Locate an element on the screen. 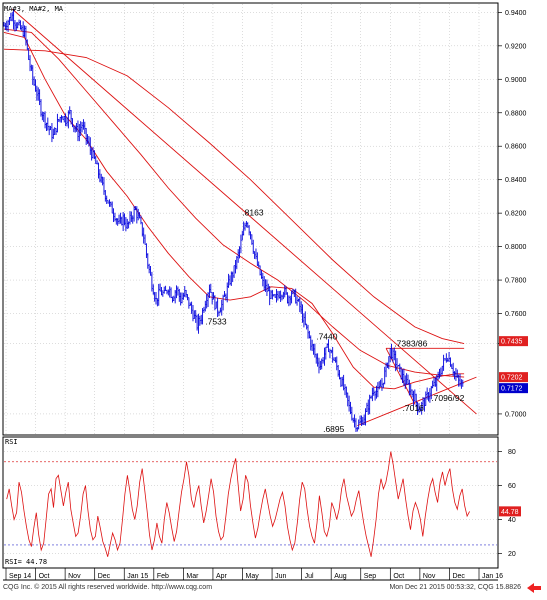  price-annotation: .8163 is located at coordinates (253, 213).